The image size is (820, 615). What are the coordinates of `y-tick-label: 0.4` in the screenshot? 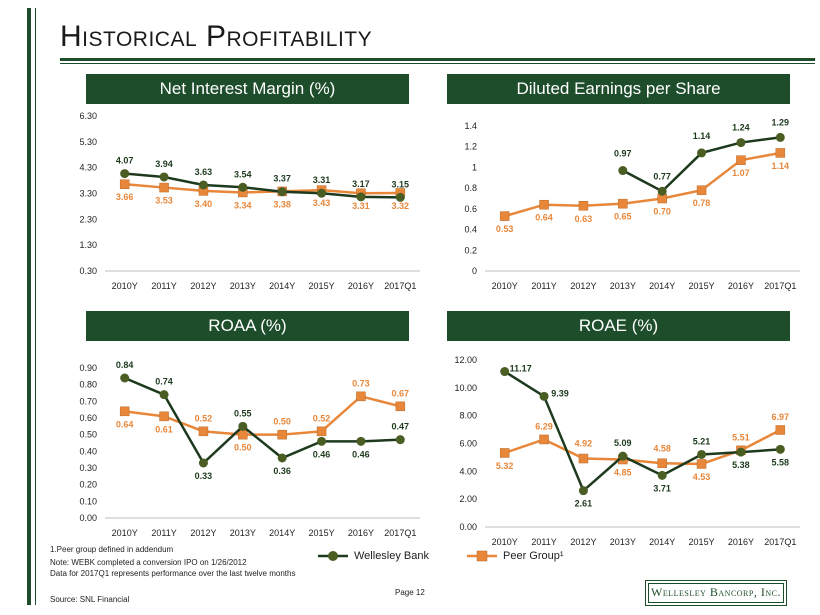 It's located at (470, 230).